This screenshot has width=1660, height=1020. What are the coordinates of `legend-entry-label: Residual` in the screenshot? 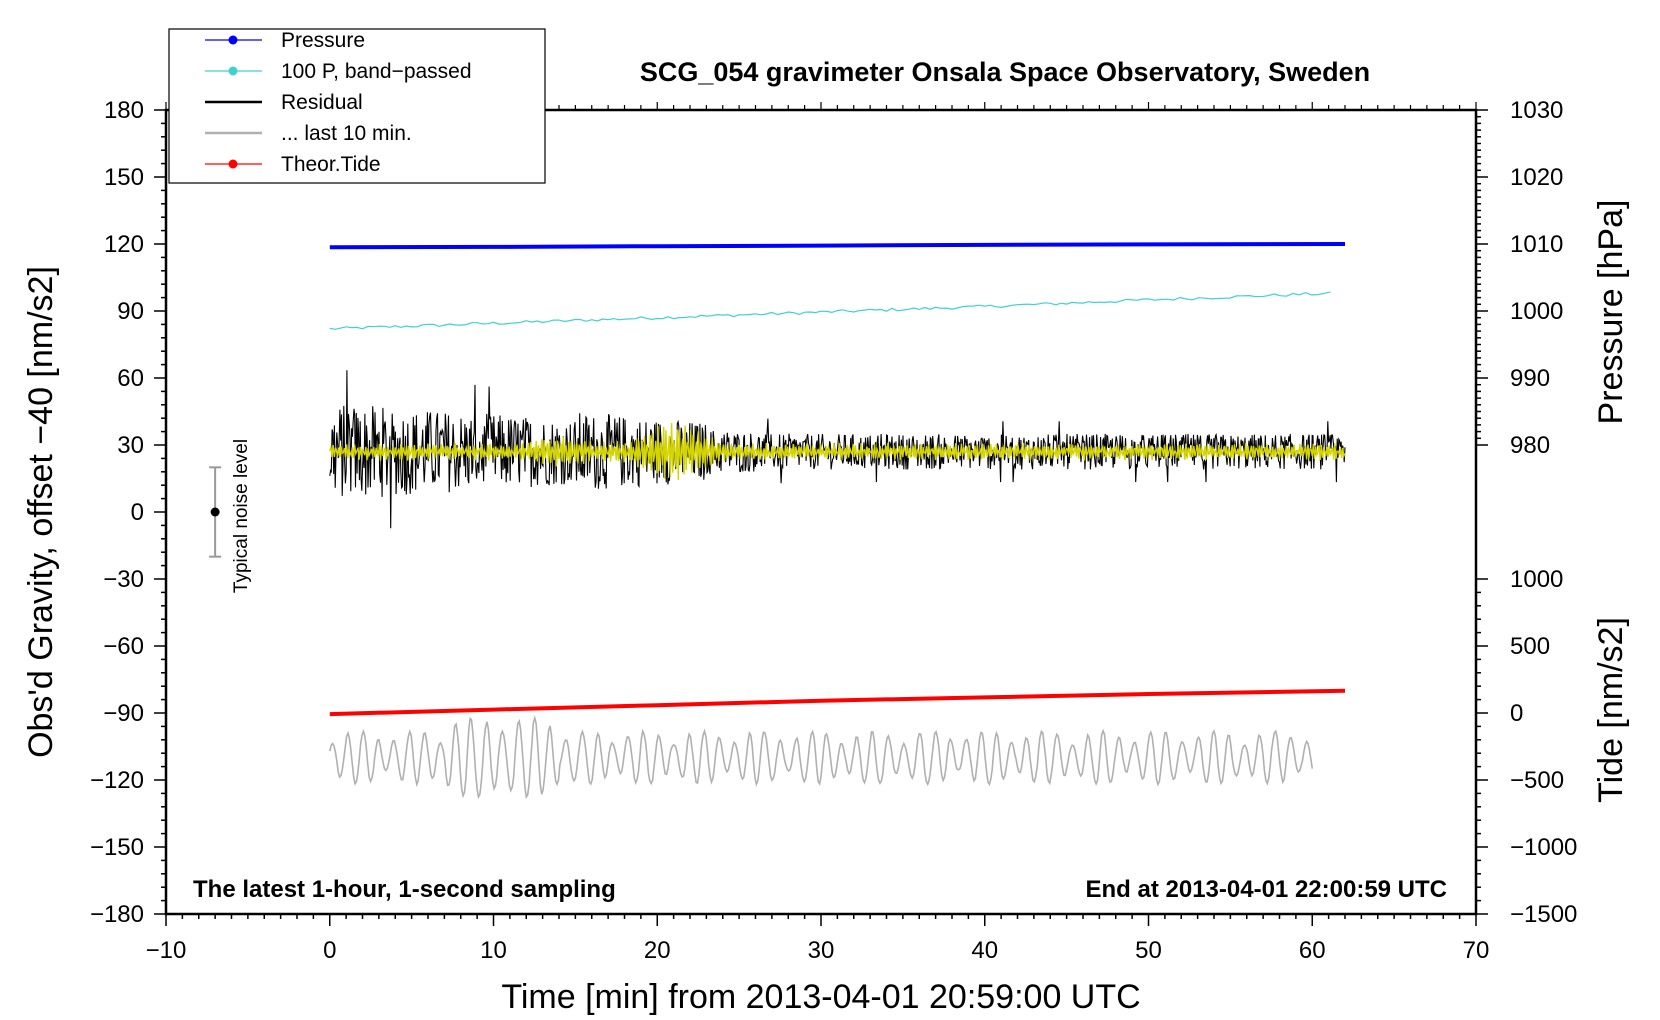 It's located at (322, 102).